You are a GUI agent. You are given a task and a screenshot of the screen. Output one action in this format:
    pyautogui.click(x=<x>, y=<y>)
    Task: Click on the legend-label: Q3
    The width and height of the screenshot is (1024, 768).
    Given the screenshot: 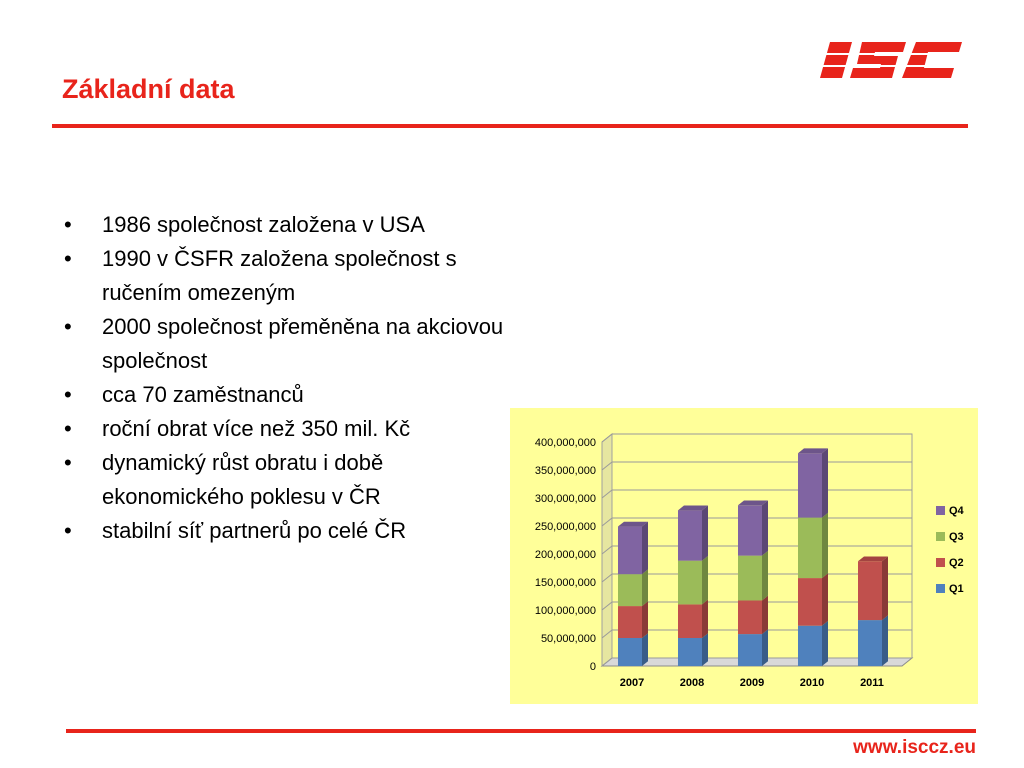 What is the action you would take?
    pyautogui.click(x=956, y=537)
    